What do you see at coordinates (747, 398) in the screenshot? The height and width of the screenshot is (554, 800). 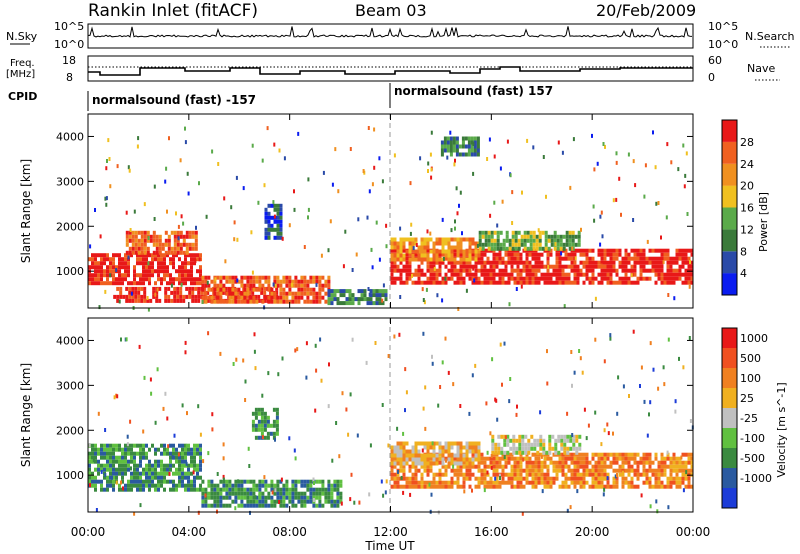 I see `colorbar-tick-label: 25` at bounding box center [747, 398].